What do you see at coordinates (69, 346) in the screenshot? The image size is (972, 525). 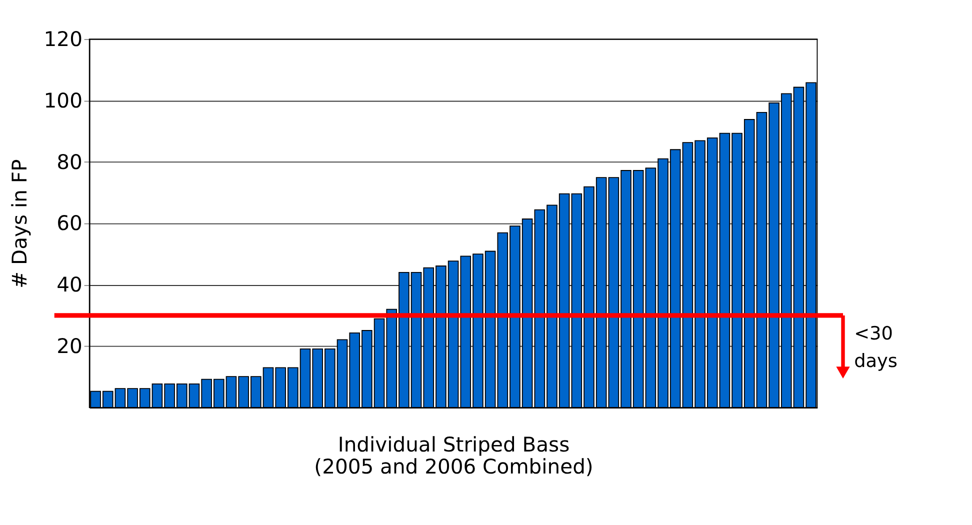 I see `y-tick-label: 20` at bounding box center [69, 346].